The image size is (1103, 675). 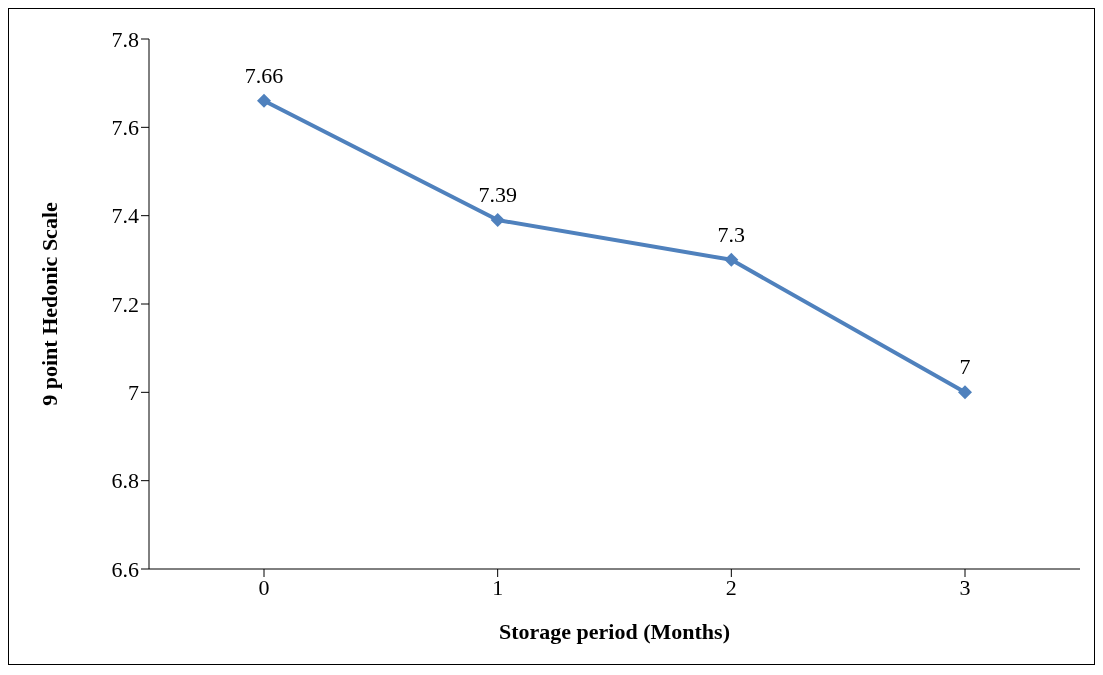 What do you see at coordinates (614, 631) in the screenshot?
I see `x-axis-title: Storage period (Months)` at bounding box center [614, 631].